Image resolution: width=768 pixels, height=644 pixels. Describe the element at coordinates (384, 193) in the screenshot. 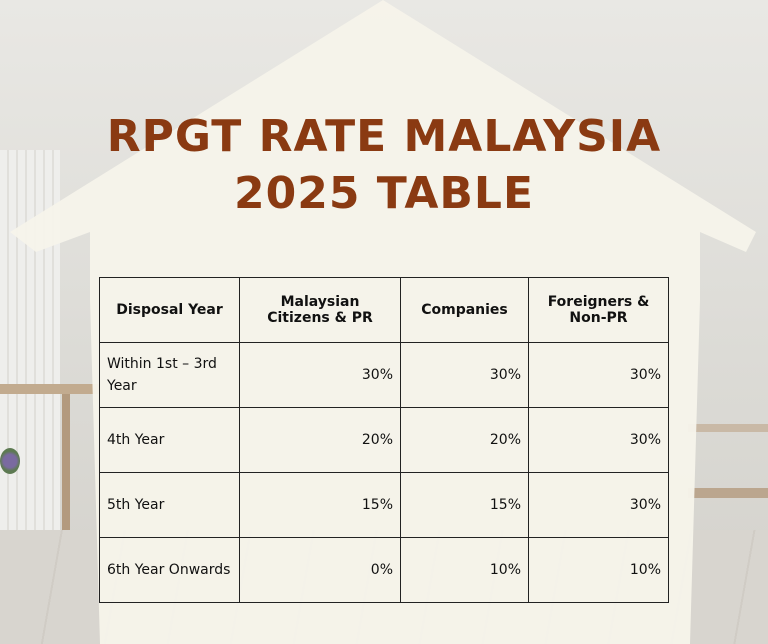

I see `page-title-line-2: 2025 TABLE` at that location.